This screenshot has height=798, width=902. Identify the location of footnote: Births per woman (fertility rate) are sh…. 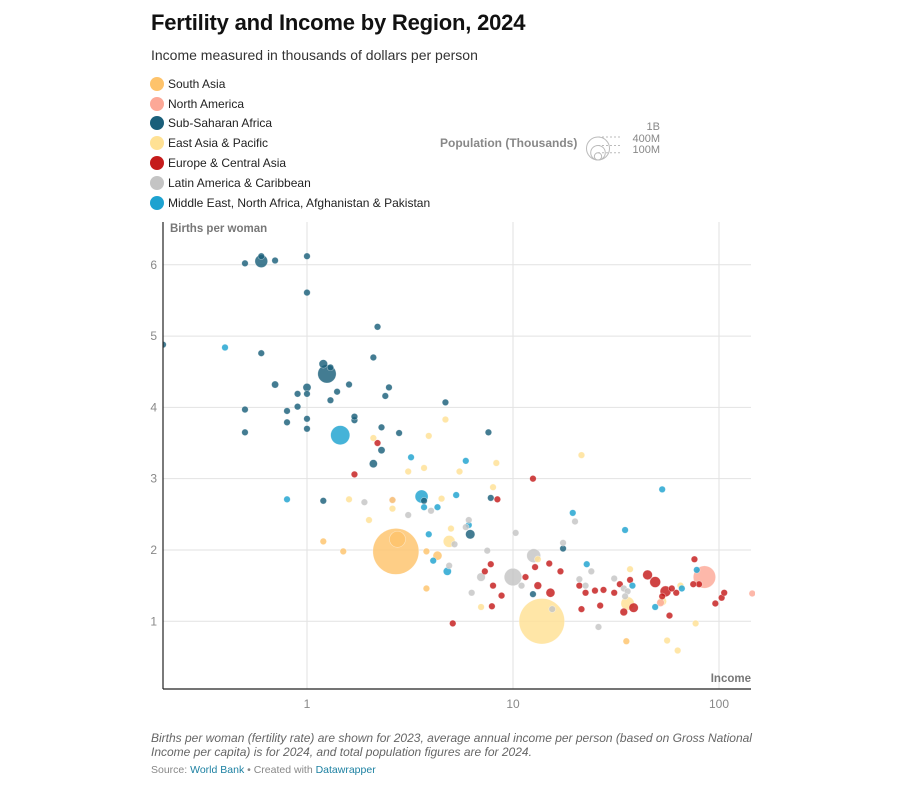
(451, 745).